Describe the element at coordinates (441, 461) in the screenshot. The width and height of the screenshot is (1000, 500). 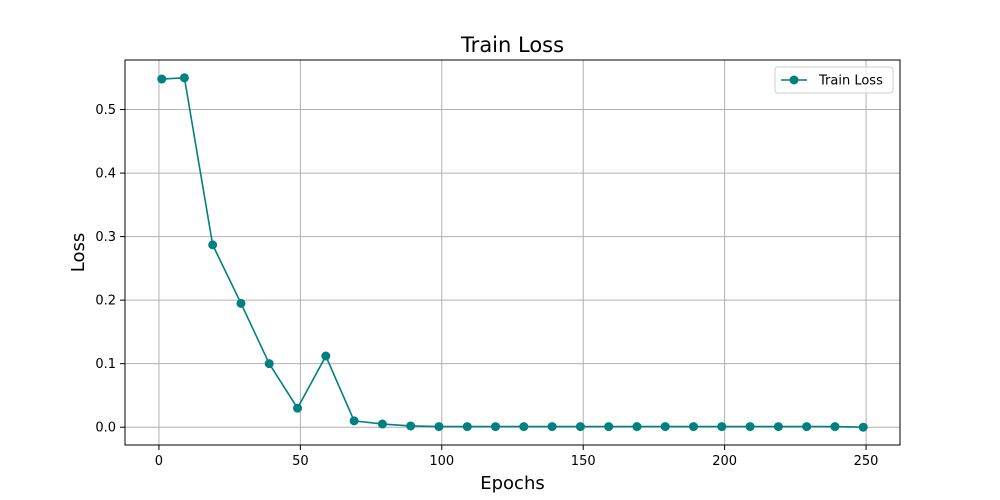
I see `x-tick-label: 100` at that location.